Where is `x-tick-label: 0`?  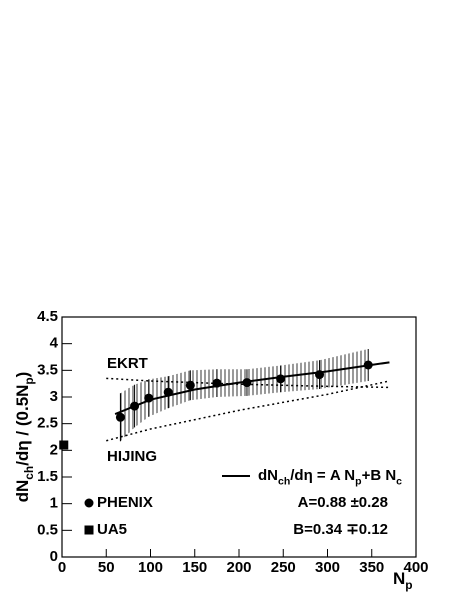 x-tick-label: 0 is located at coordinates (62, 567).